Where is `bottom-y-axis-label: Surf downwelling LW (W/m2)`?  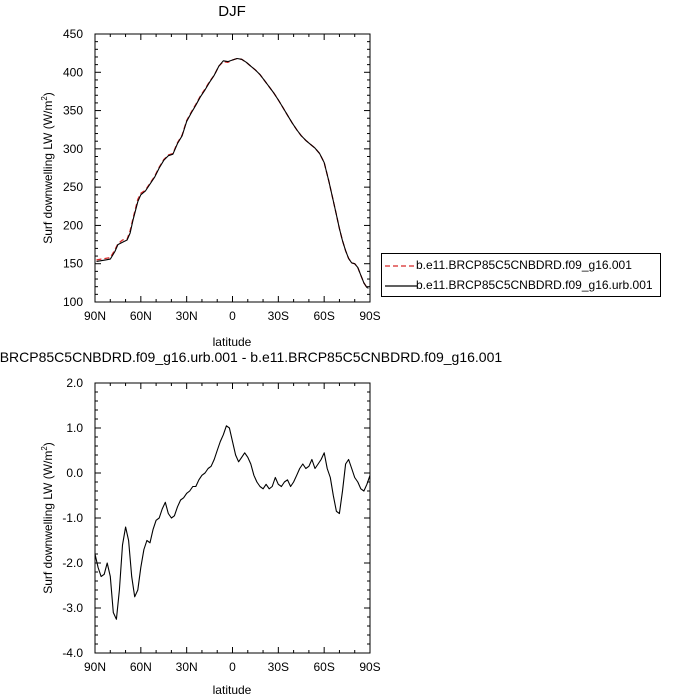
bottom-y-axis-label: Surf downwelling LW (W/m2) is located at coordinates (47, 518).